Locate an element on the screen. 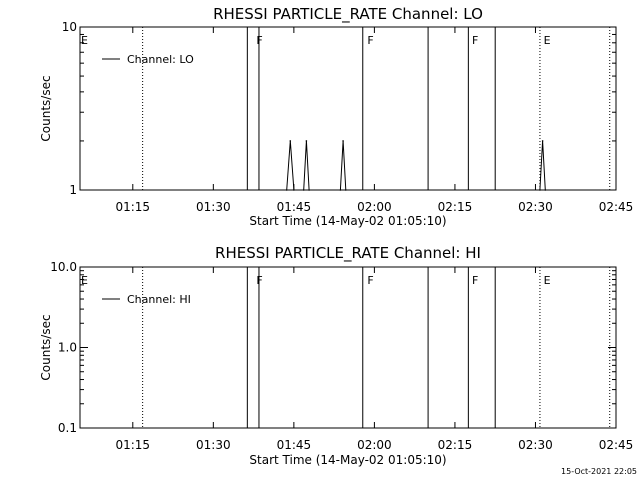  y-axis-label-lo: Counts/sec is located at coordinates (46, 108).